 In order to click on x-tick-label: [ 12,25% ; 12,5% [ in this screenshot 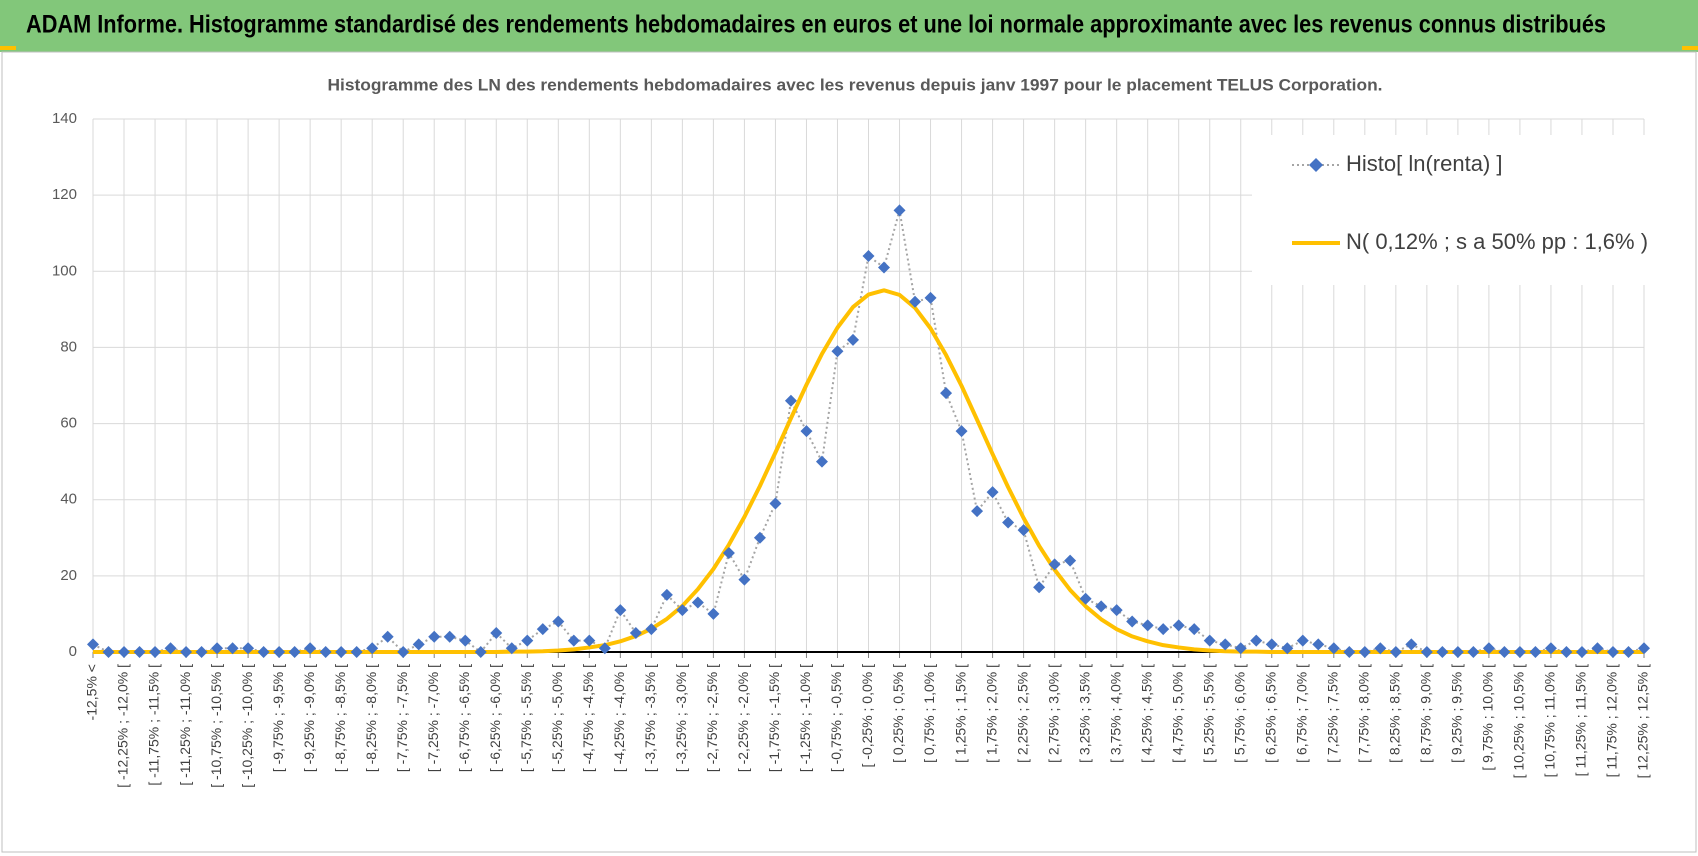, I will do `click(1643, 721)`.